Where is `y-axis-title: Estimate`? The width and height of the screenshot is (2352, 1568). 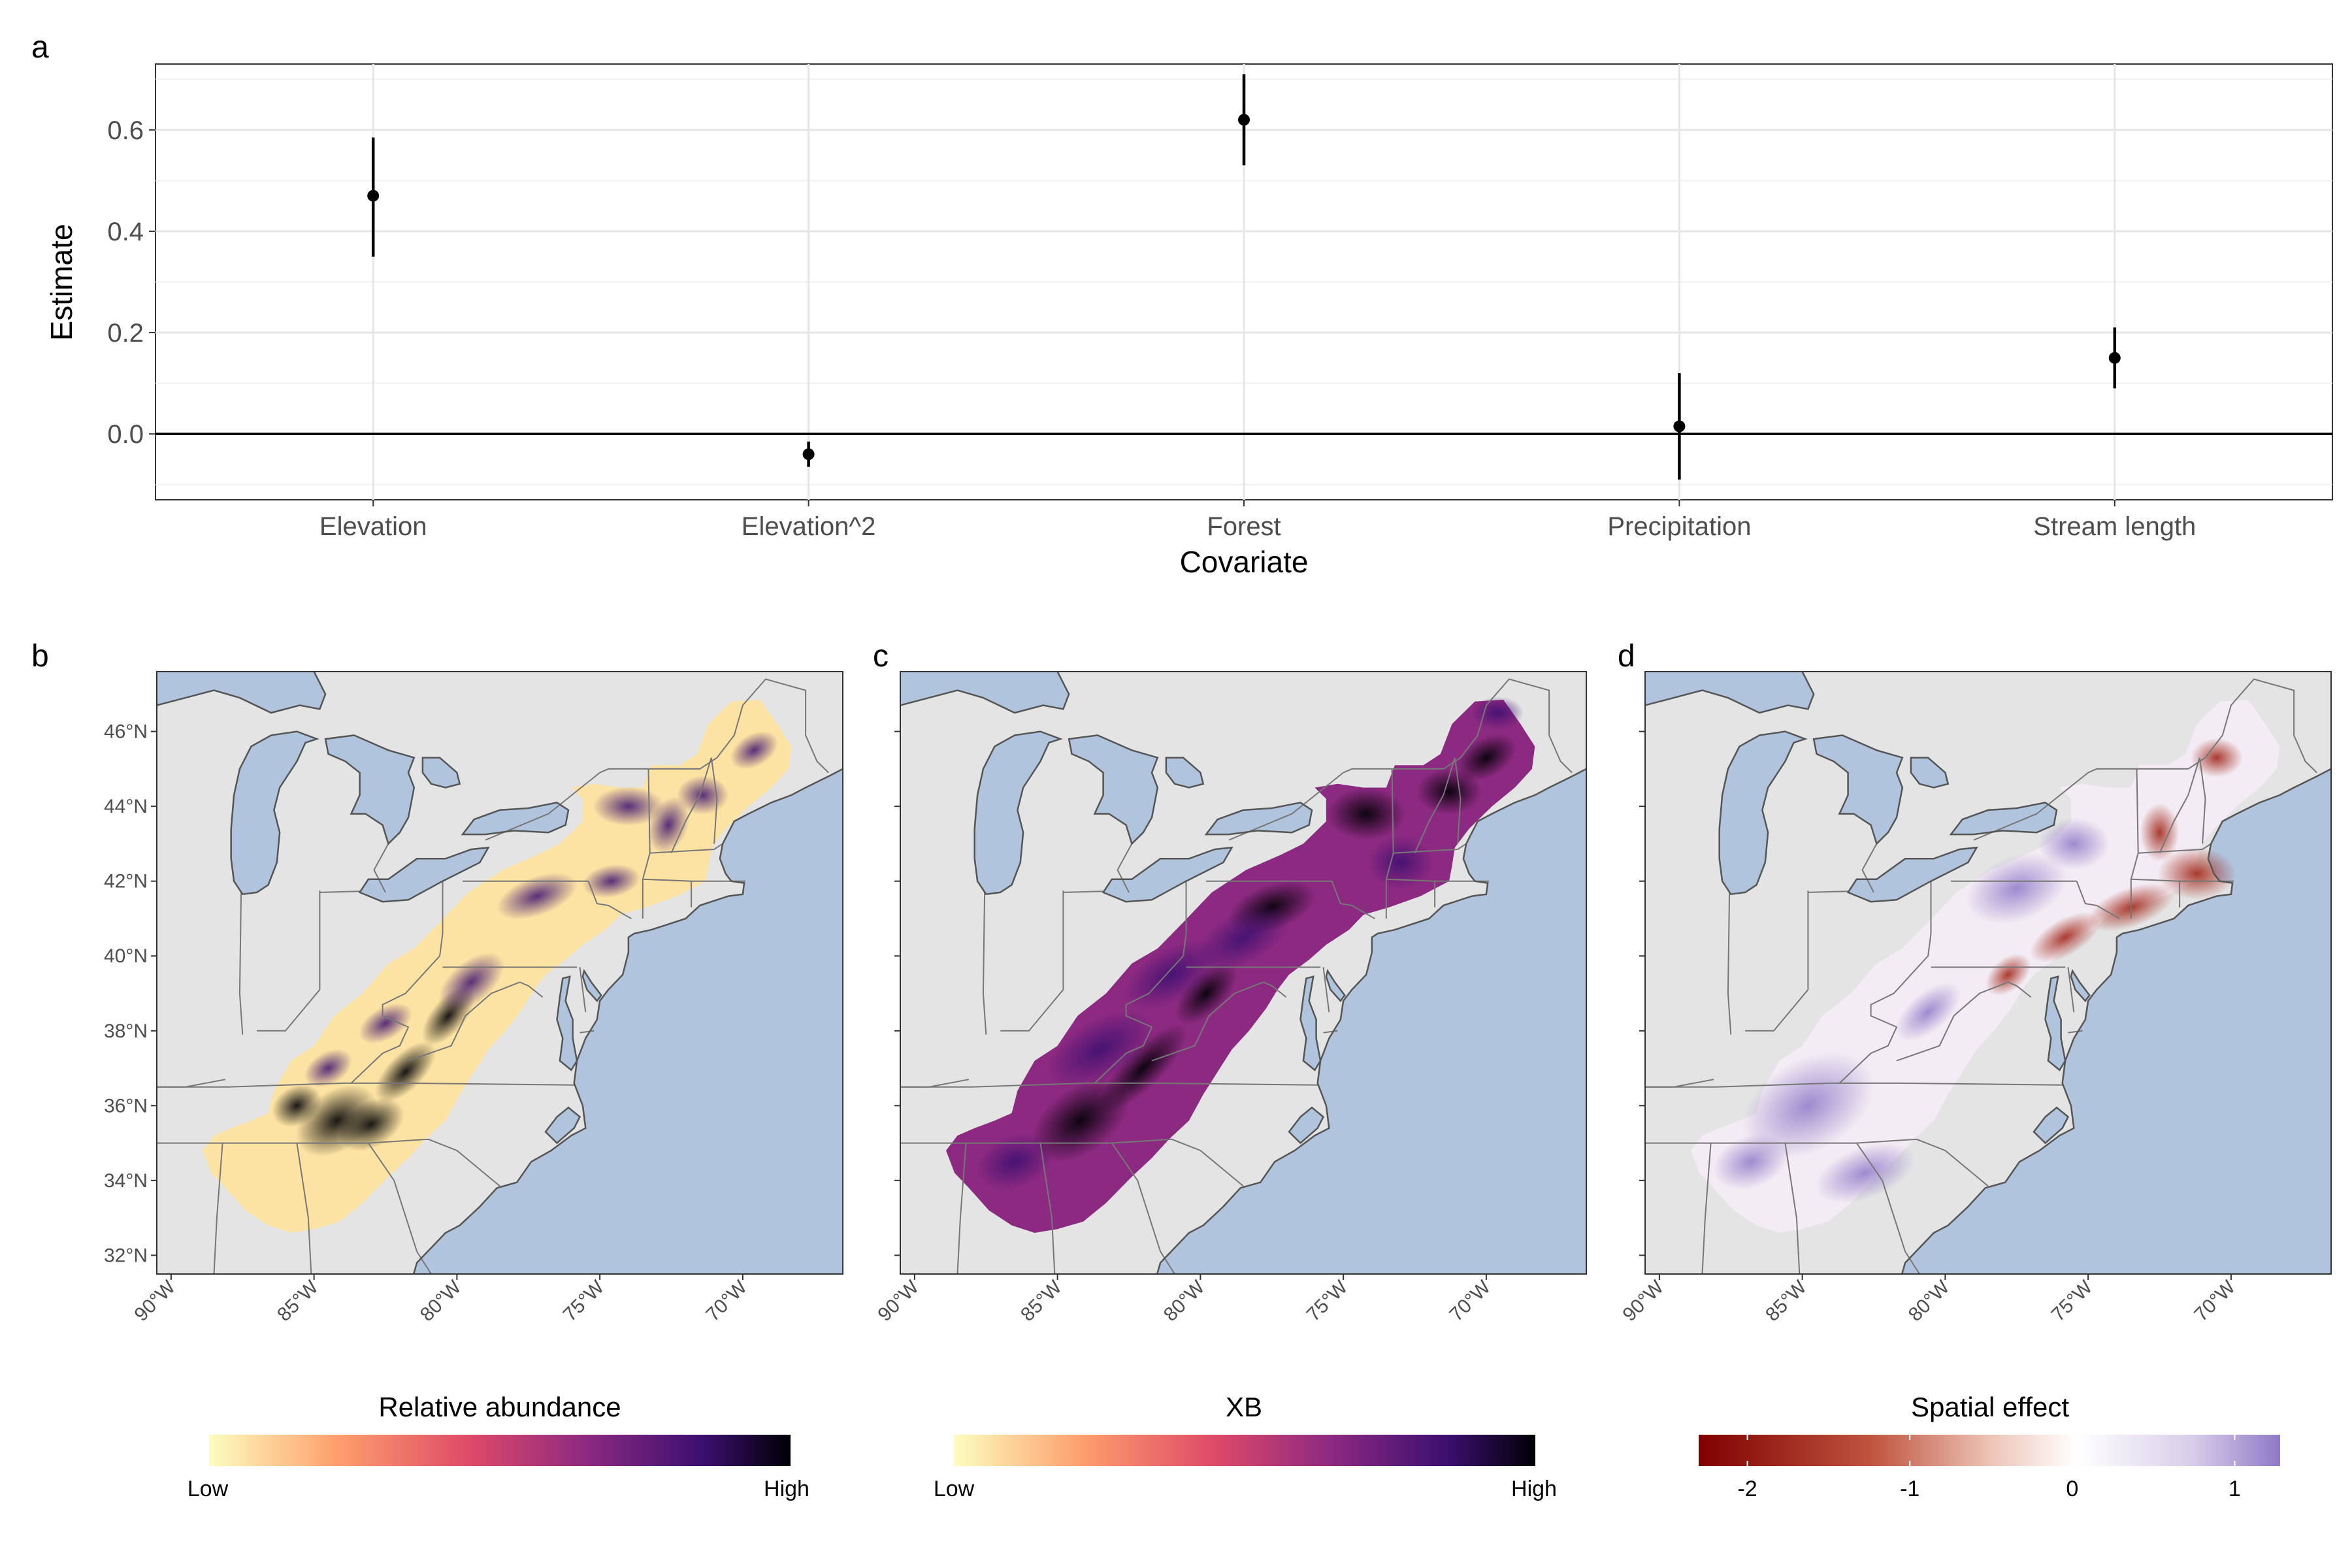 y-axis-title: Estimate is located at coordinates (61, 282).